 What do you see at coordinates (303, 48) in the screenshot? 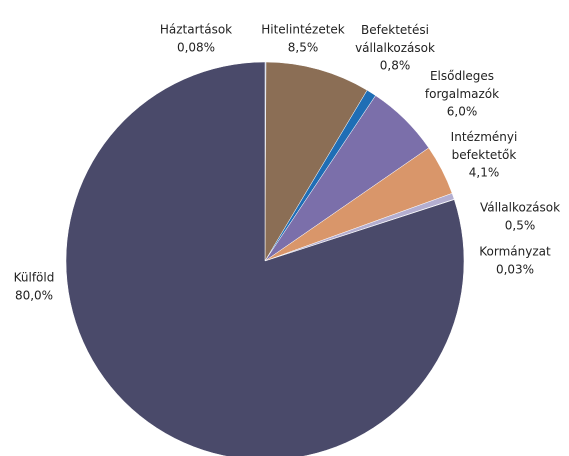
I see `slice-value-label: 8,5%` at bounding box center [303, 48].